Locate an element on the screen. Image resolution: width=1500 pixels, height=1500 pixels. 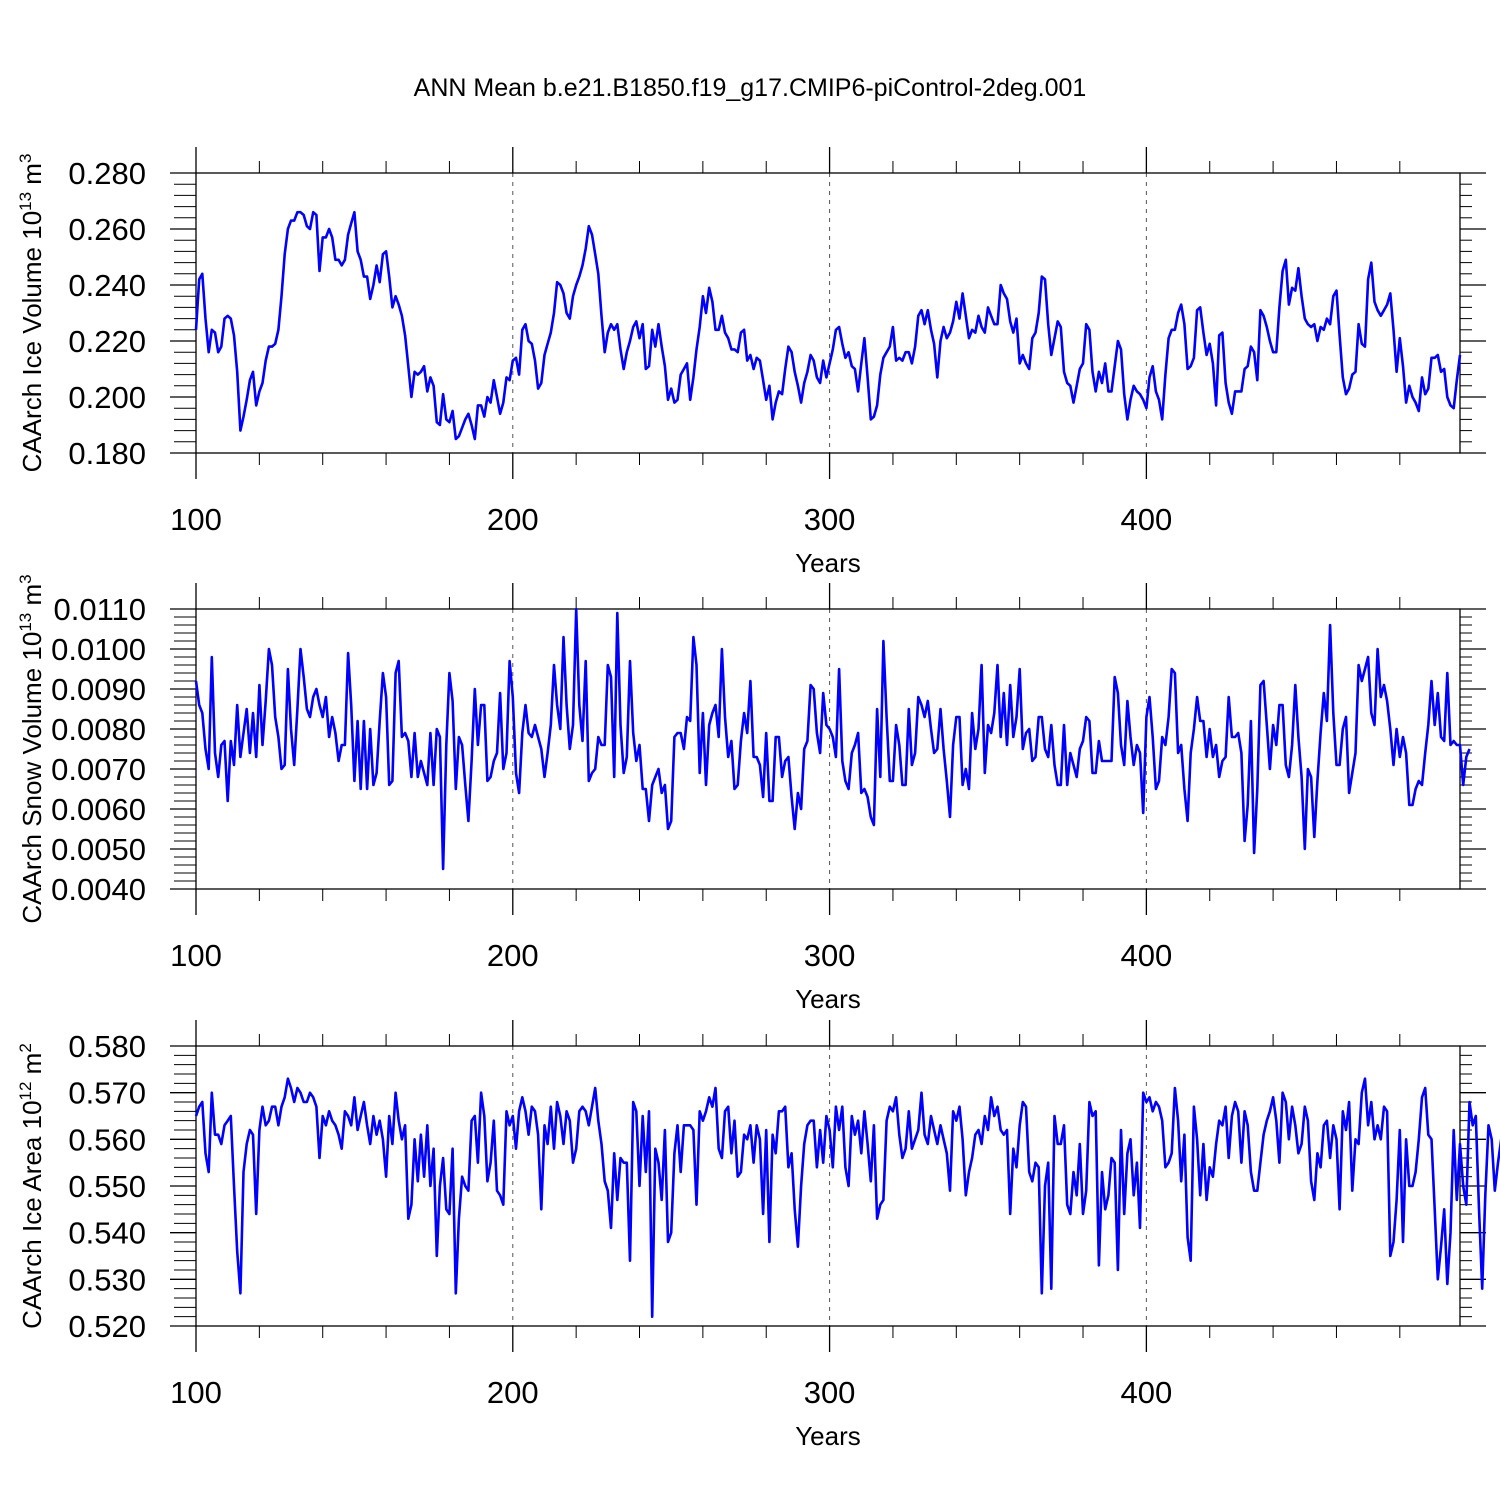
y-tick-label: 0.0100 is located at coordinates (98, 649).